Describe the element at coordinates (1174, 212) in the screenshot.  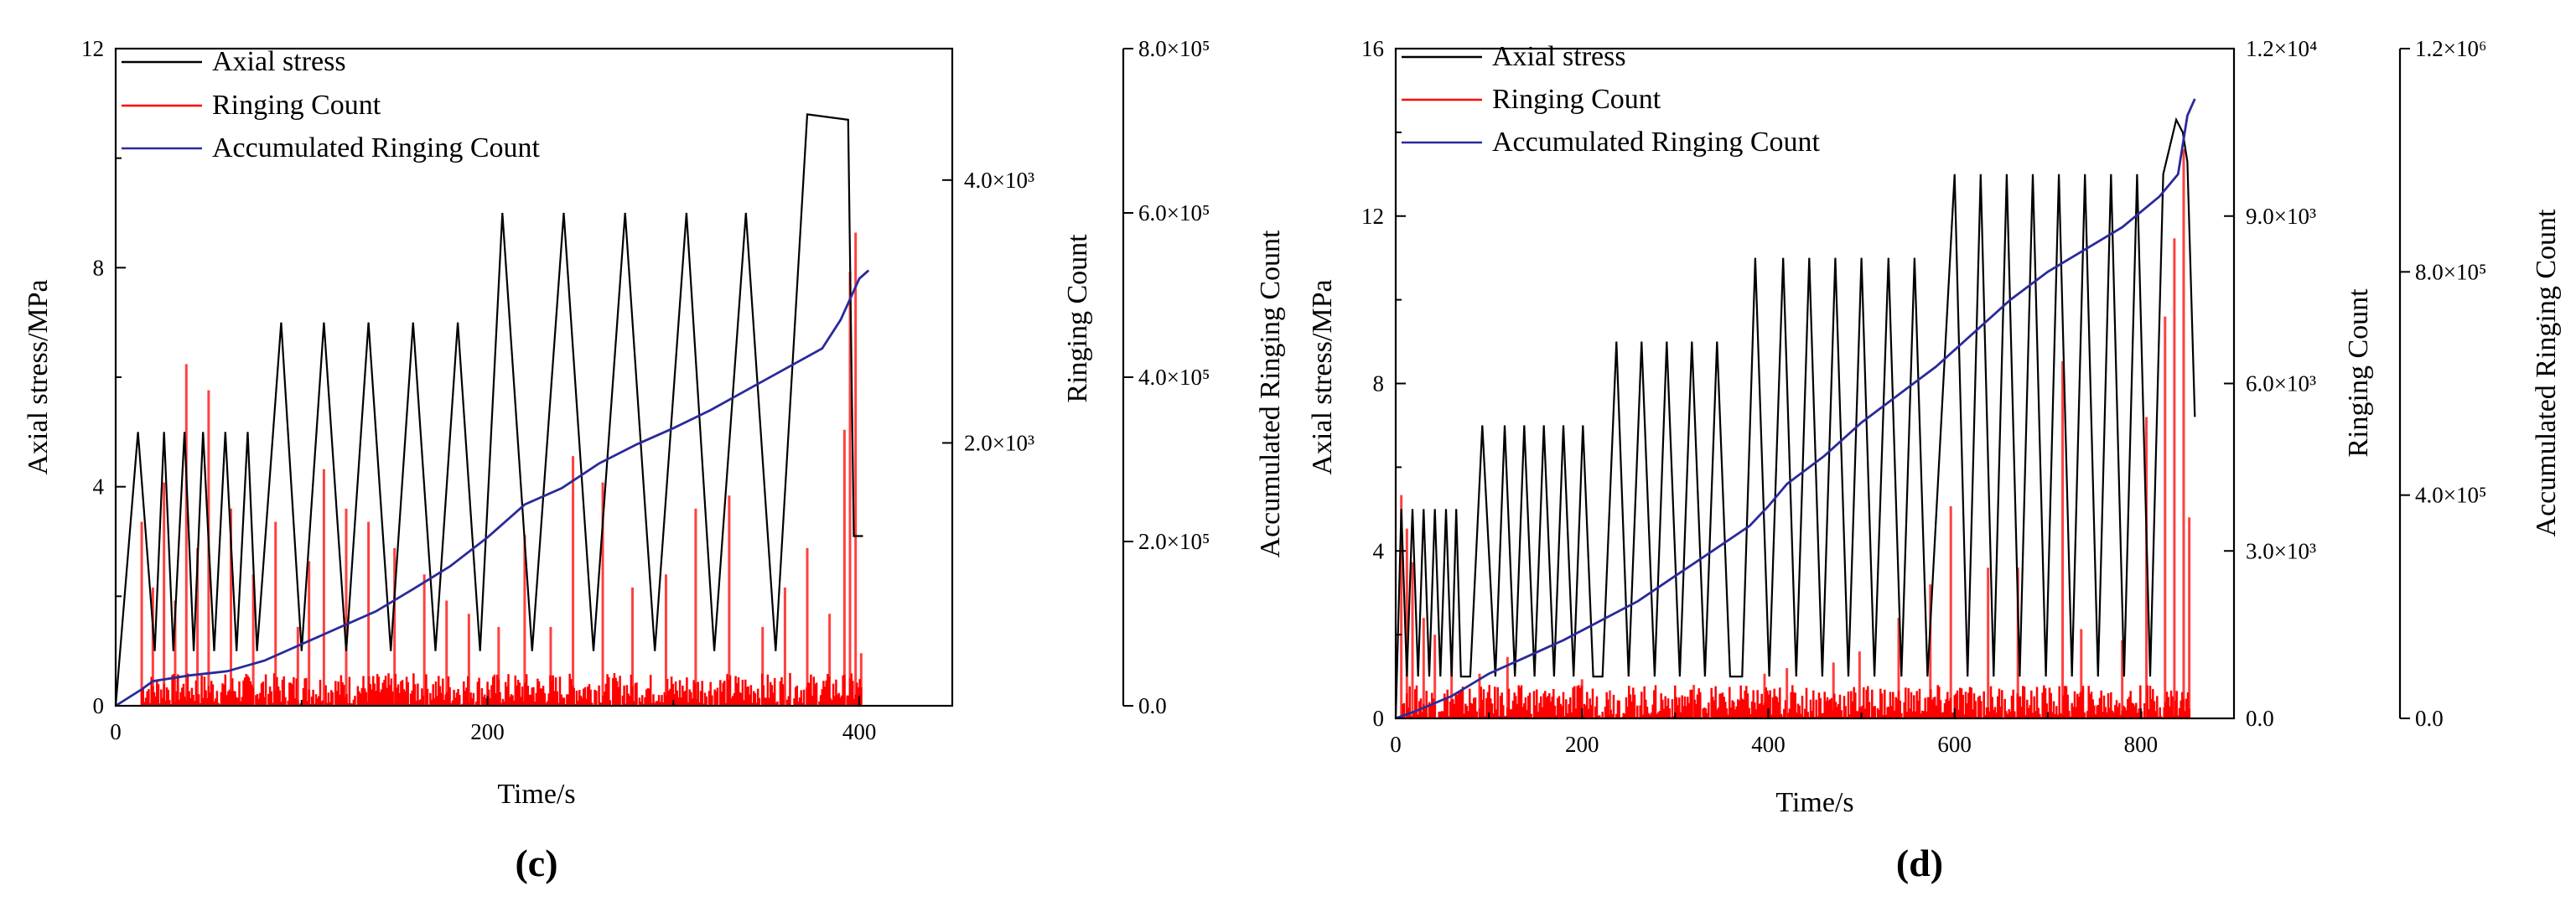
I see `y-right-accumulated-tick-label: 6.0×10⁵` at that location.